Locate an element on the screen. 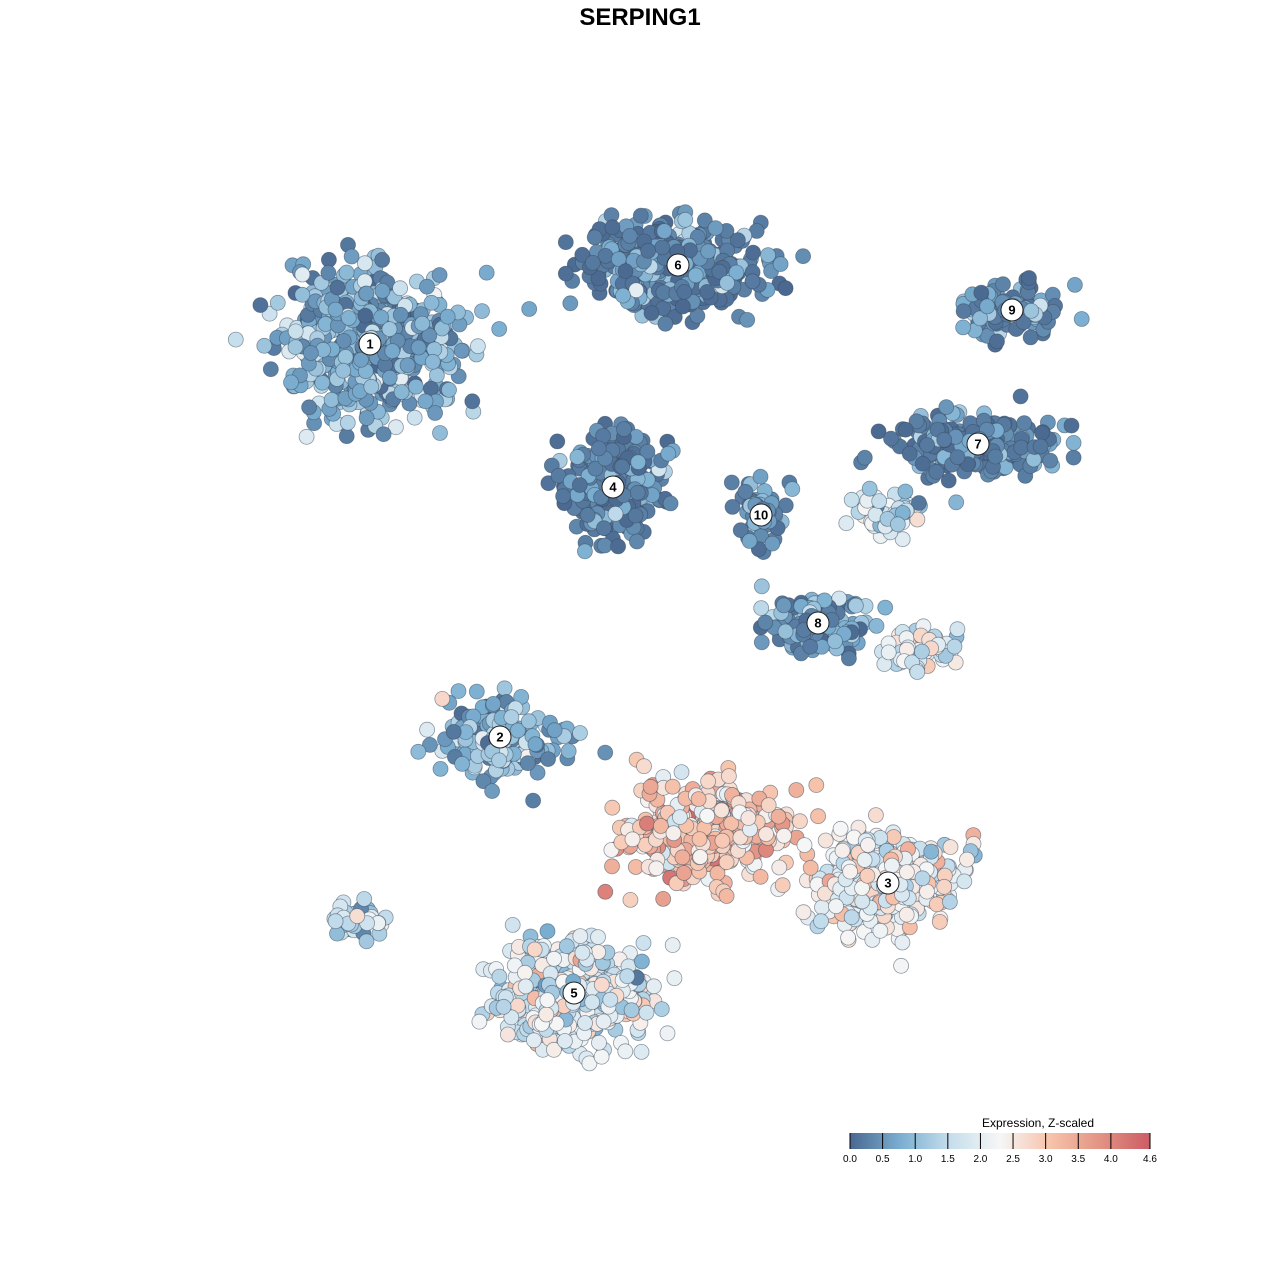 The image size is (1280, 1280). cluster-label-text: 6 is located at coordinates (677, 265).